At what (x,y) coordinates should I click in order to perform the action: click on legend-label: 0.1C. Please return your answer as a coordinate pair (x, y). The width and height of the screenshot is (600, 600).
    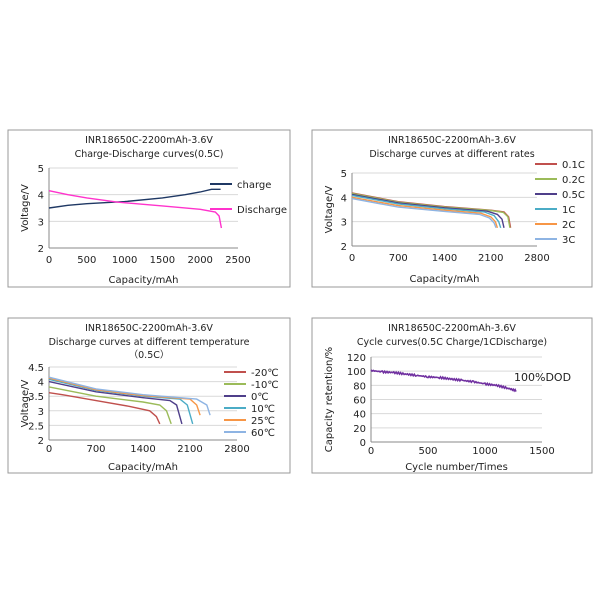
    Looking at the image, I should click on (573, 165).